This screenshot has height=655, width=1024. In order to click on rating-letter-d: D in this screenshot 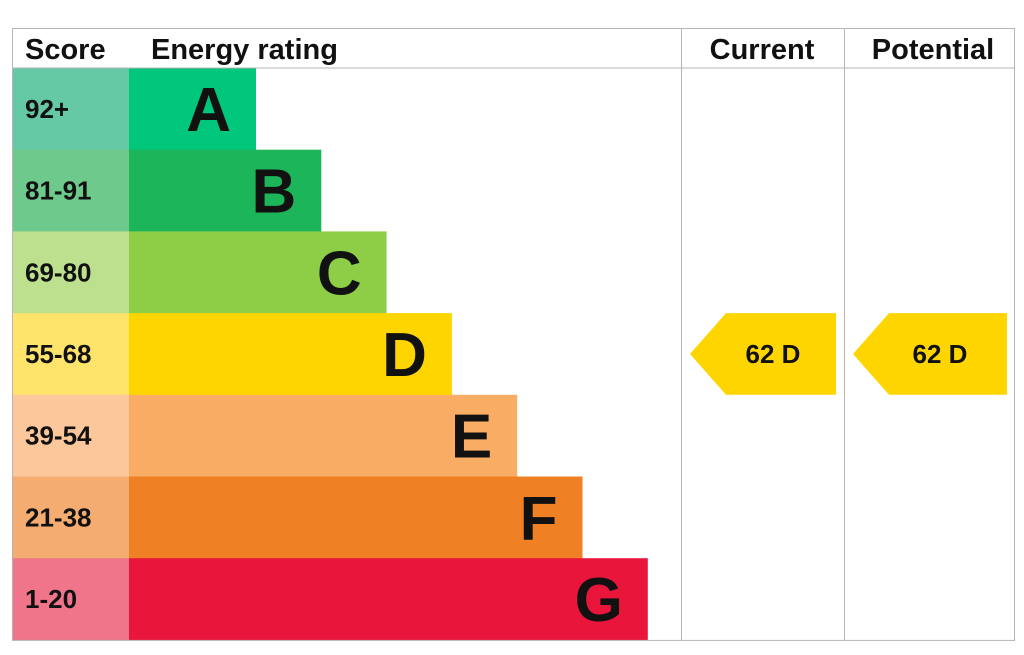, I will do `click(404, 355)`.